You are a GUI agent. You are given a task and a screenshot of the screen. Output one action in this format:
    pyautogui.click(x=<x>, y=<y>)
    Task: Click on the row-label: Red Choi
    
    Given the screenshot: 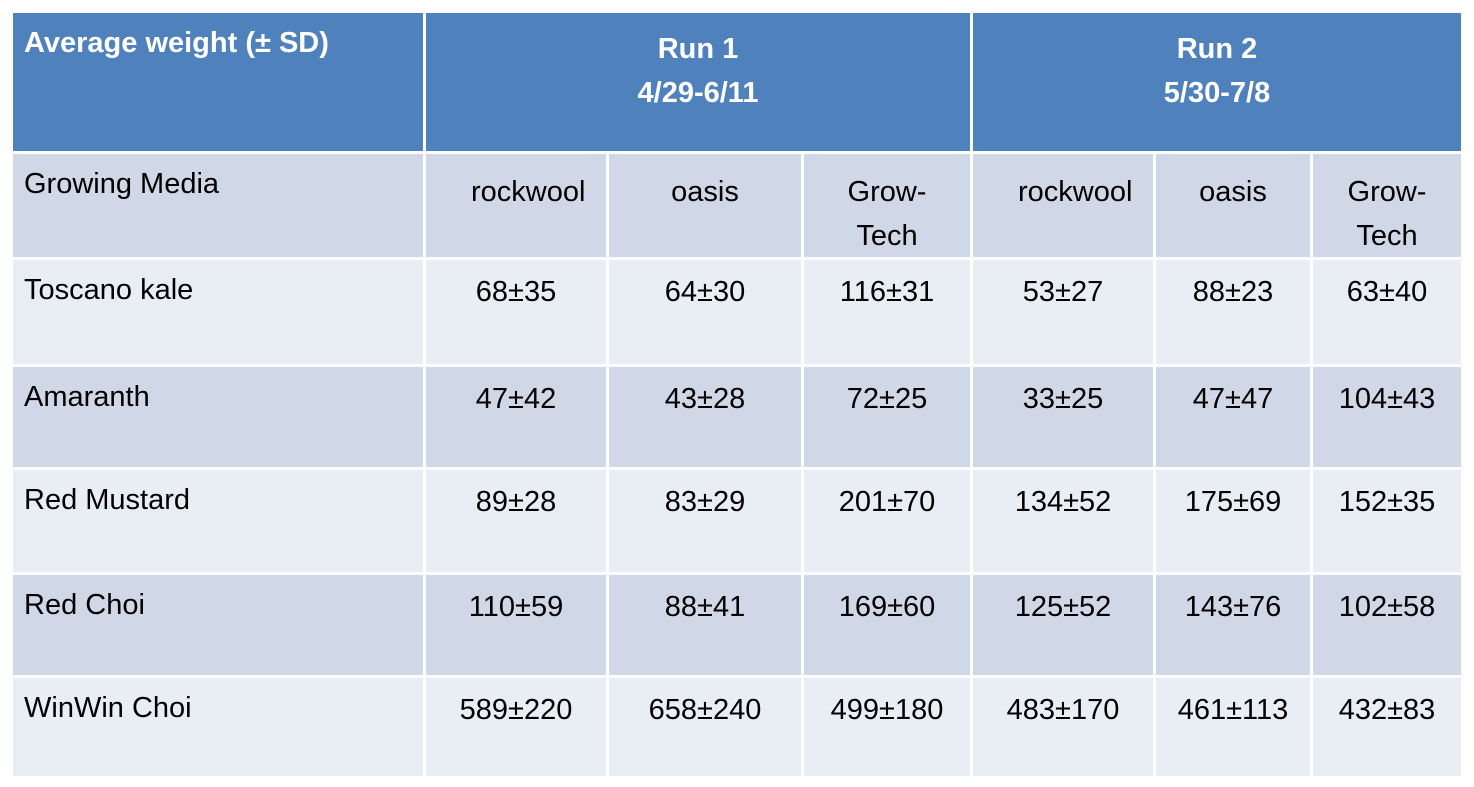 What is the action you would take?
    pyautogui.click(x=218, y=625)
    